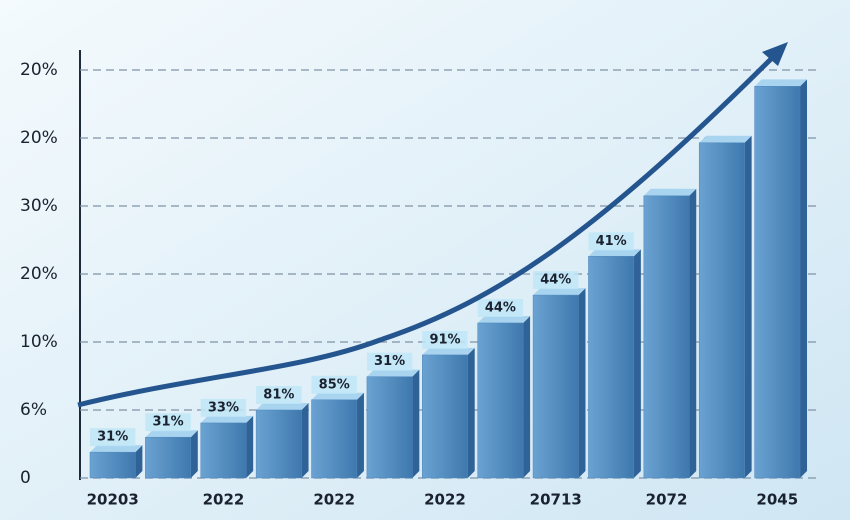  I want to click on value-label: 33%, so click(223, 407).